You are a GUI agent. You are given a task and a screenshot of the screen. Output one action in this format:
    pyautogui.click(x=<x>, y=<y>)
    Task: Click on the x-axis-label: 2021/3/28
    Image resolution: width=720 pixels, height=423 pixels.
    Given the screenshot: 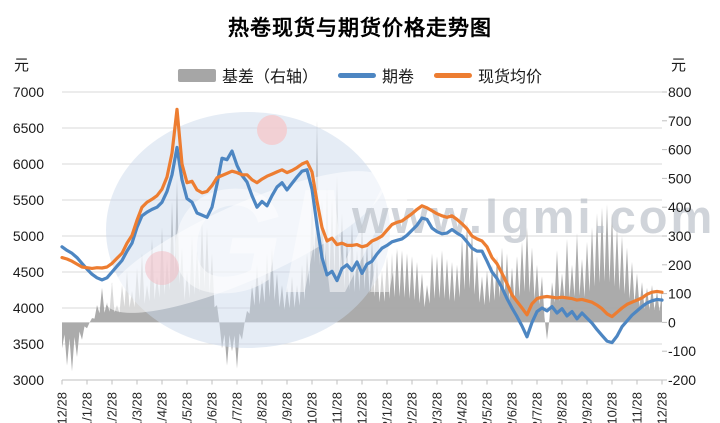 What is the action you would take?
    pyautogui.click(x=137, y=407)
    